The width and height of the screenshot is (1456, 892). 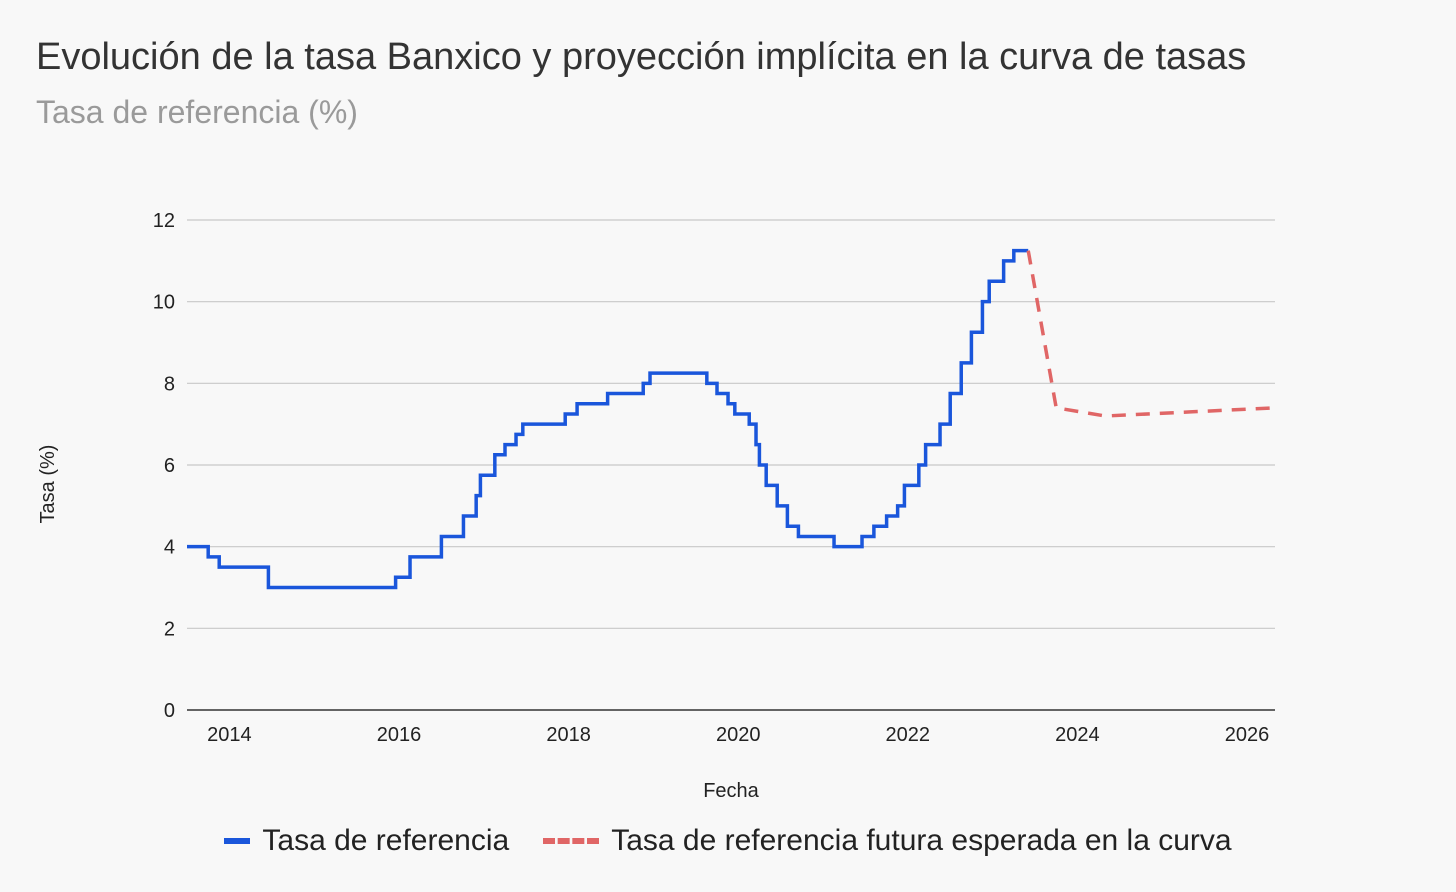 I want to click on legend-swatch-dashed, so click(x=571, y=841).